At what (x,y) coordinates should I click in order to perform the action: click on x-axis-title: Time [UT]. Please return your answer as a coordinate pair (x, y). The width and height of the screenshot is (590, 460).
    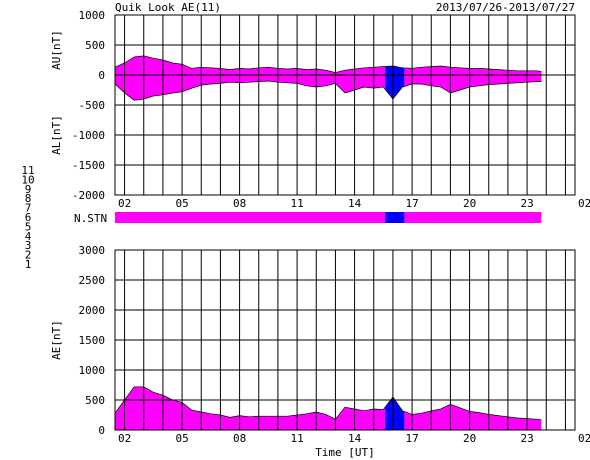
    Looking at the image, I should click on (345, 452).